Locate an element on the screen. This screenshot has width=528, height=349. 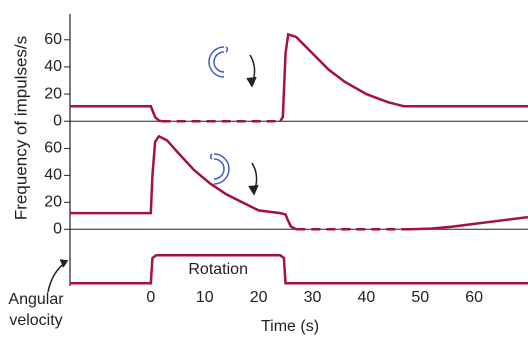
annotation: Rotation is located at coordinates (218, 269).